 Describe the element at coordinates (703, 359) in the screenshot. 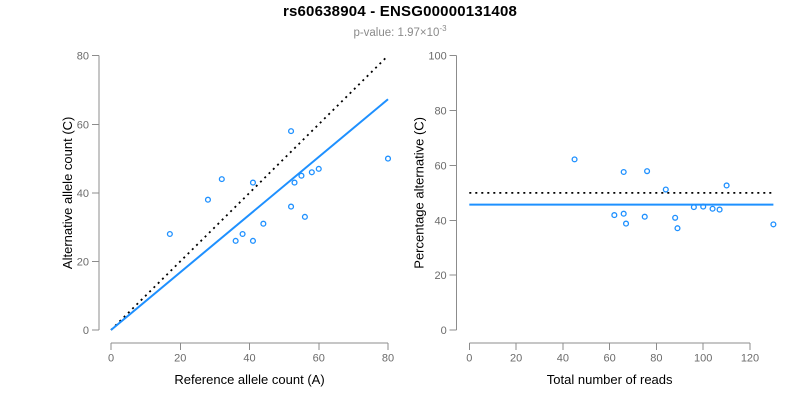

I see `x-tick-label: 100` at that location.